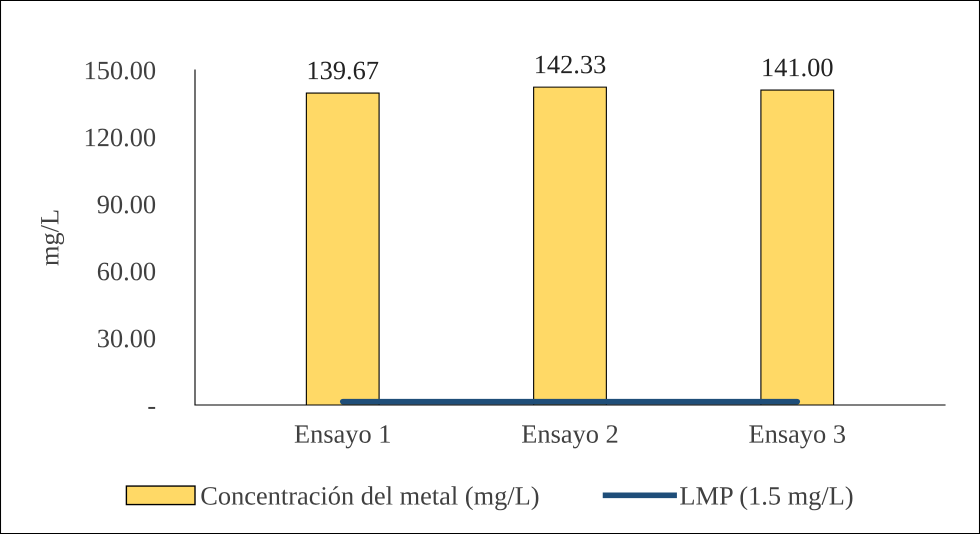  What do you see at coordinates (571, 65) in the screenshot?
I see `data-label: 142.33` at bounding box center [571, 65].